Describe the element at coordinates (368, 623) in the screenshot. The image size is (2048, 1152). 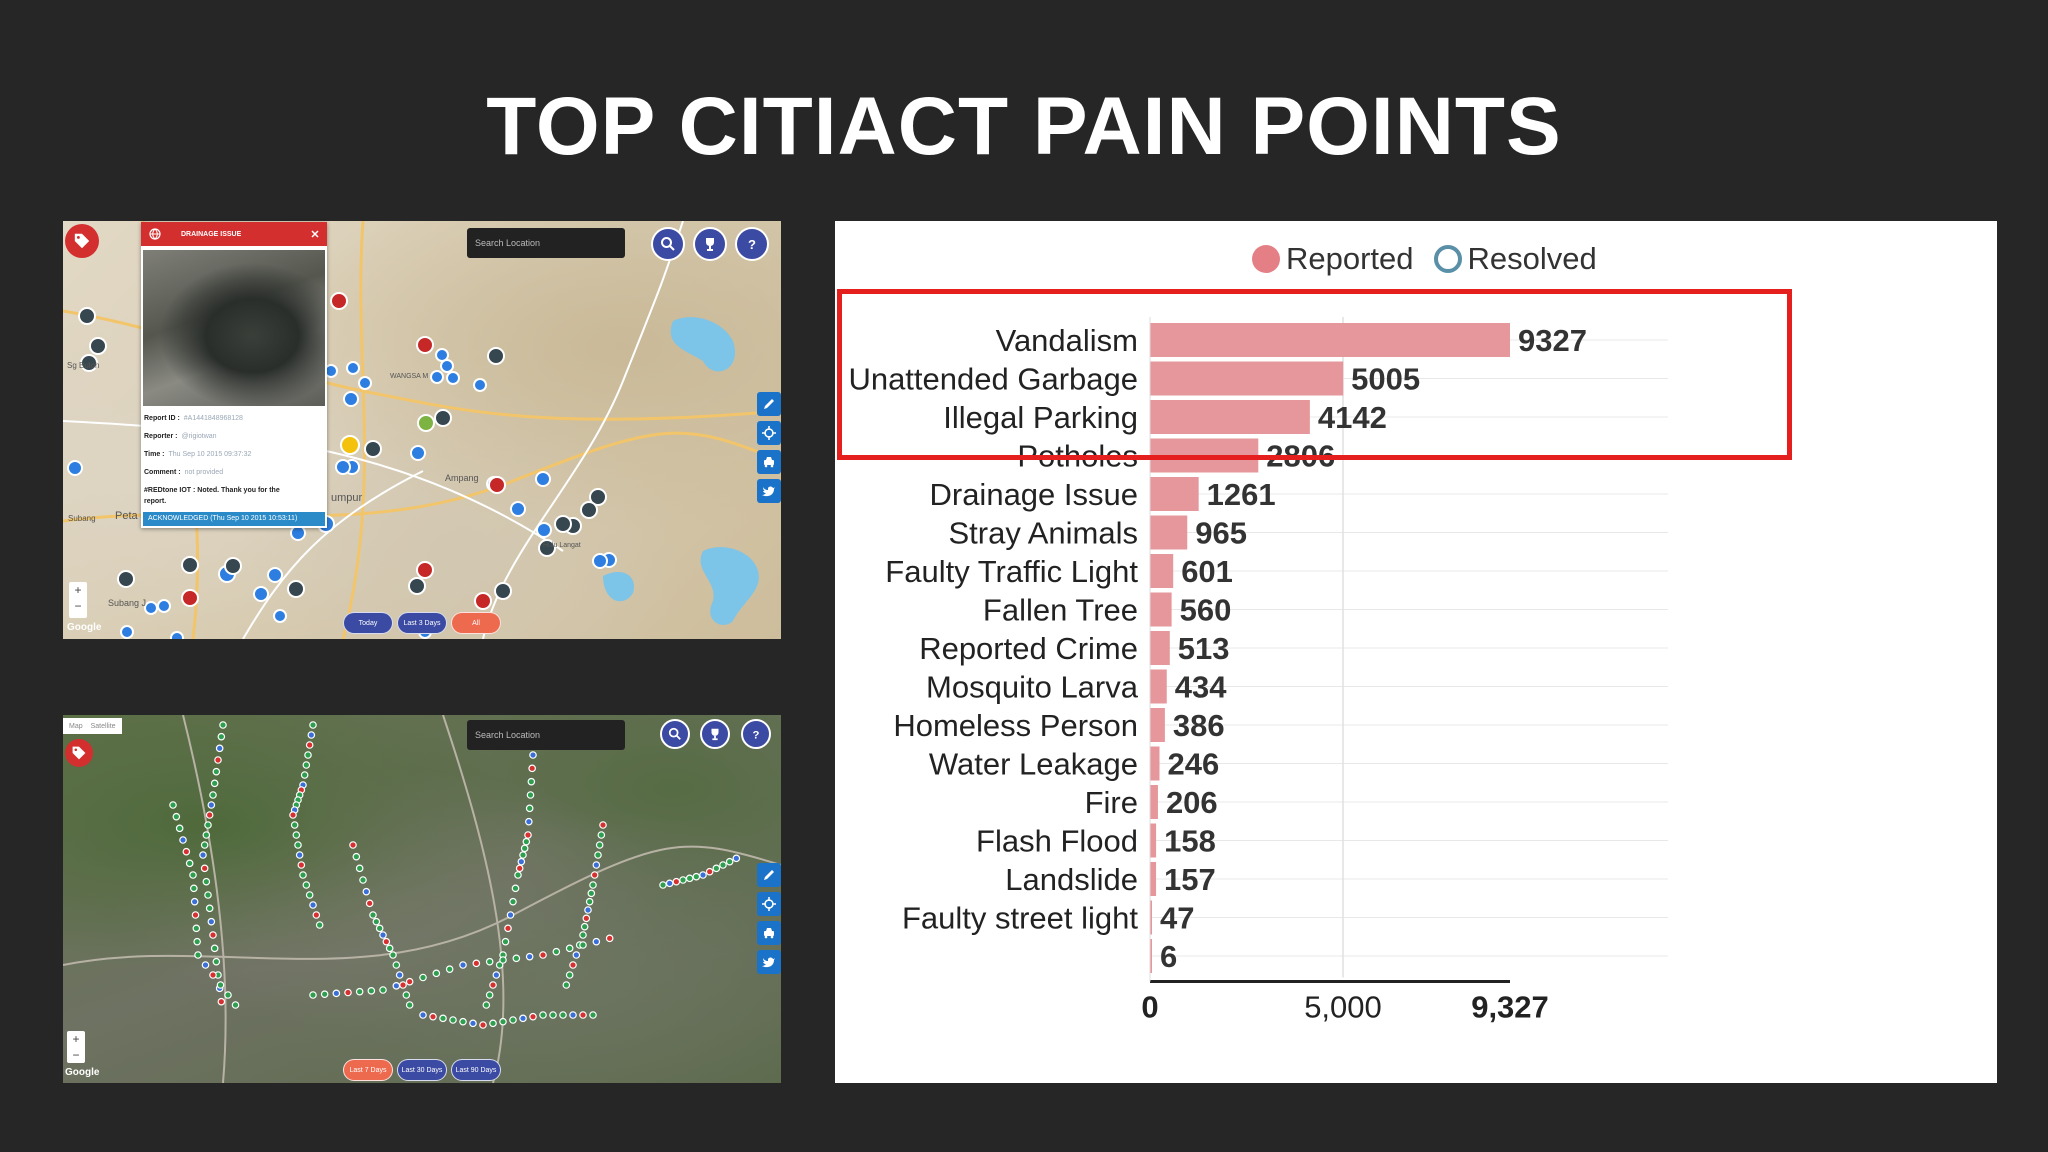
I see `filter-today-button: Today` at that location.